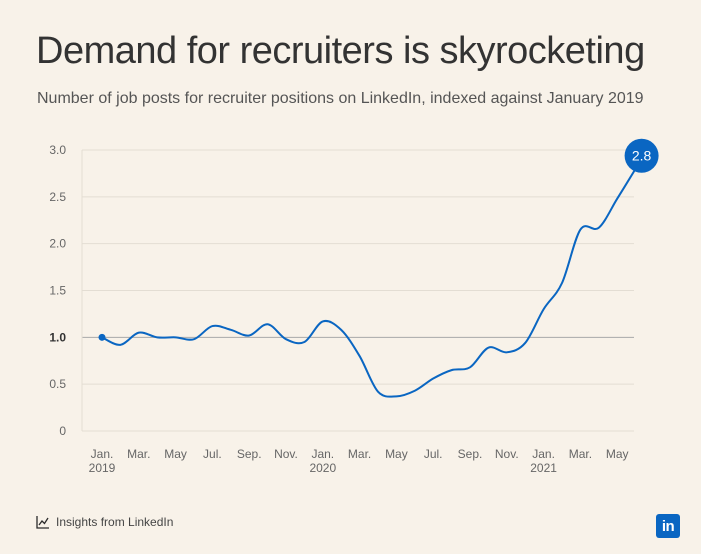 This screenshot has width=701, height=554. I want to click on y-tick-label: 0.5, so click(57, 384).